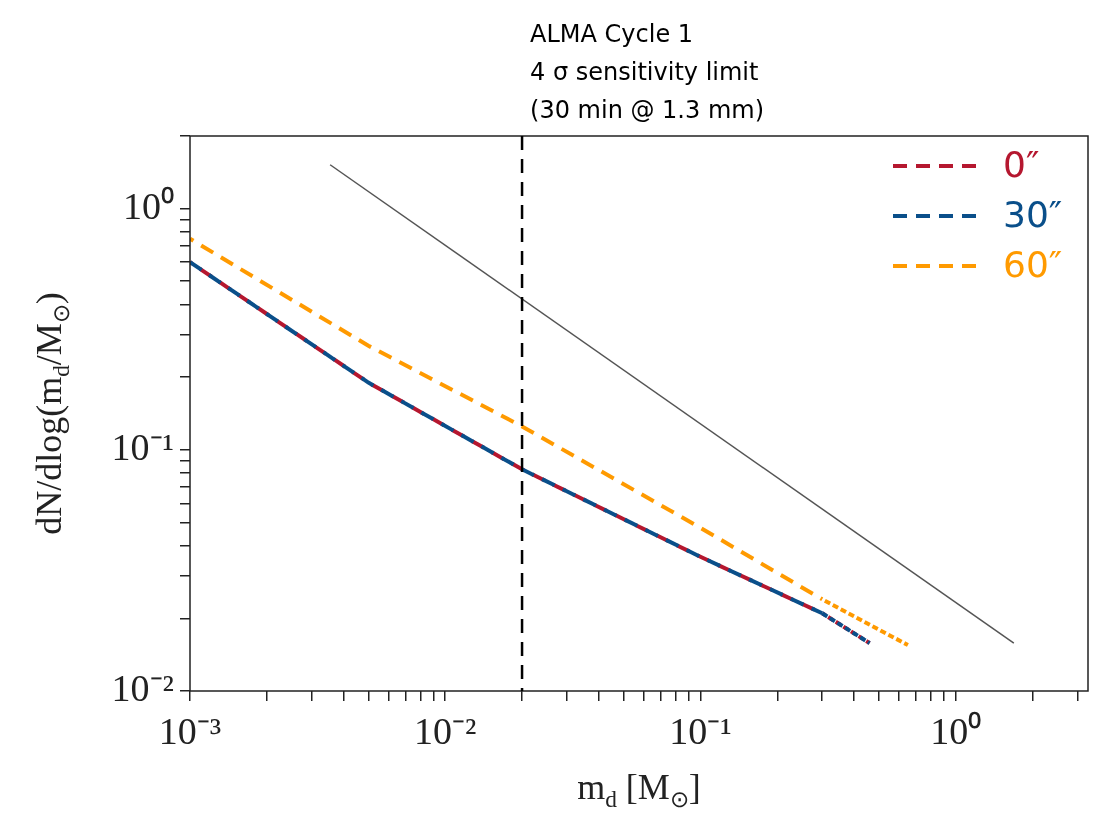 This screenshot has height=818, width=1101. Describe the element at coordinates (1033, 265) in the screenshot. I see `legend-label: 60″` at that location.